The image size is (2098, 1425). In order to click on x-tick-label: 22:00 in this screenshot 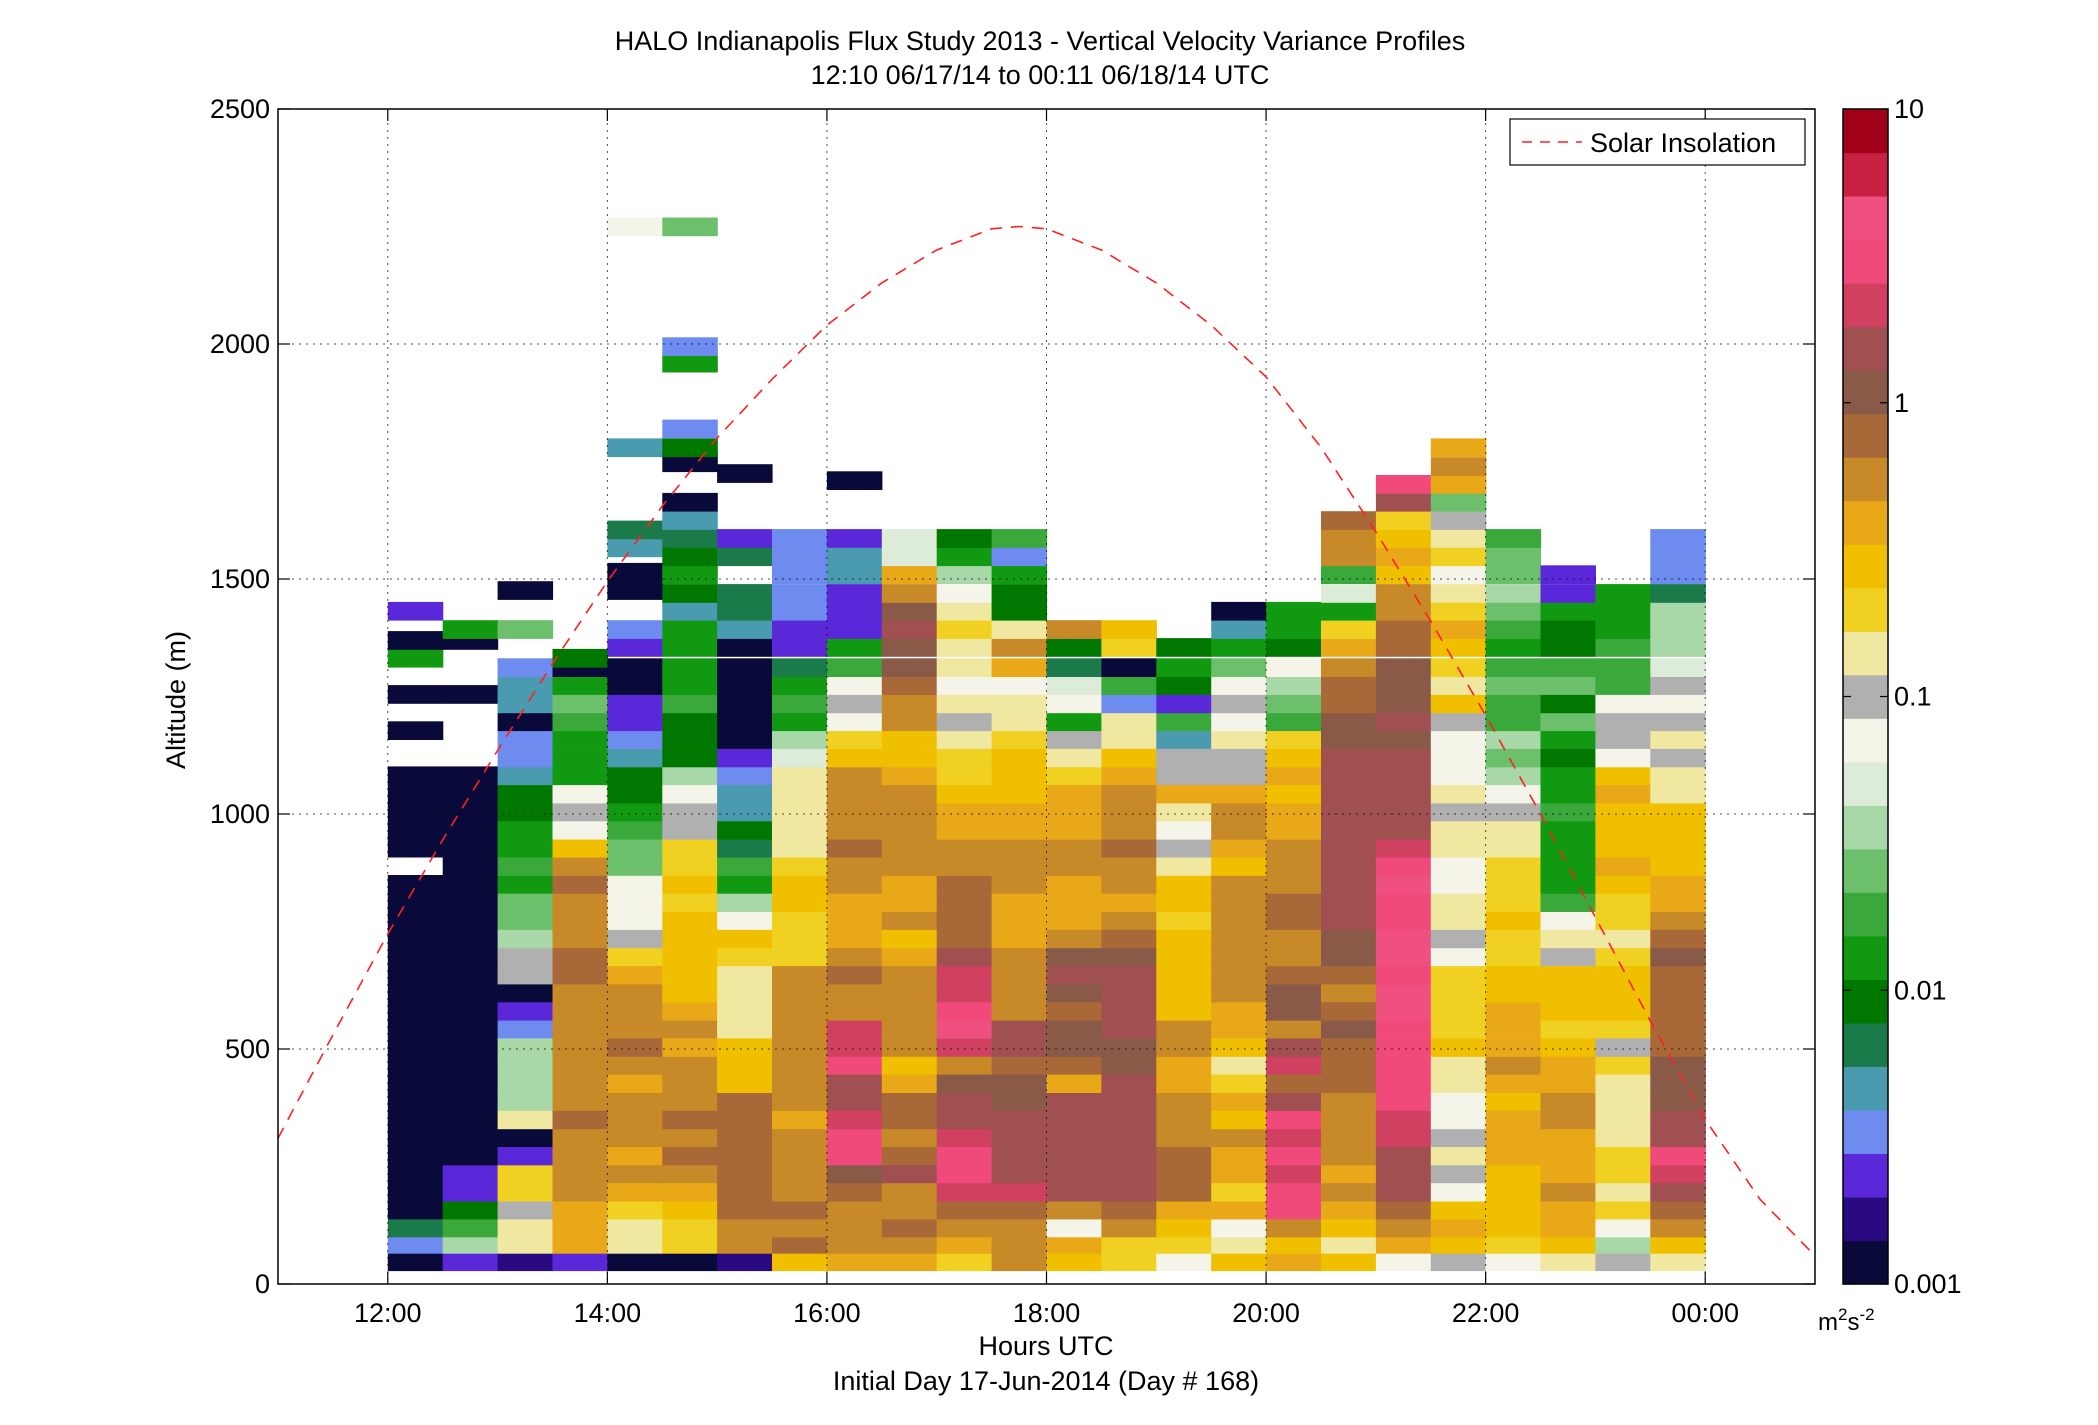, I will do `click(1486, 1313)`.